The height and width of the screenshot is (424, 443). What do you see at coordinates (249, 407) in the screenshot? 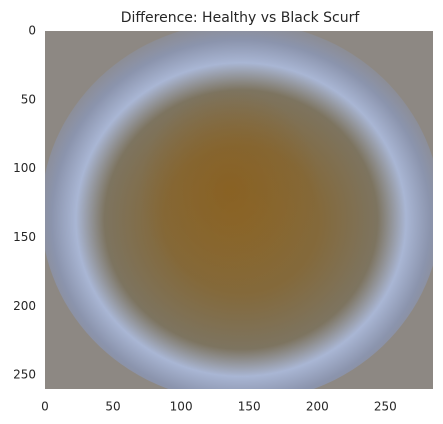
I see `x-tick-label: 150` at bounding box center [249, 407].